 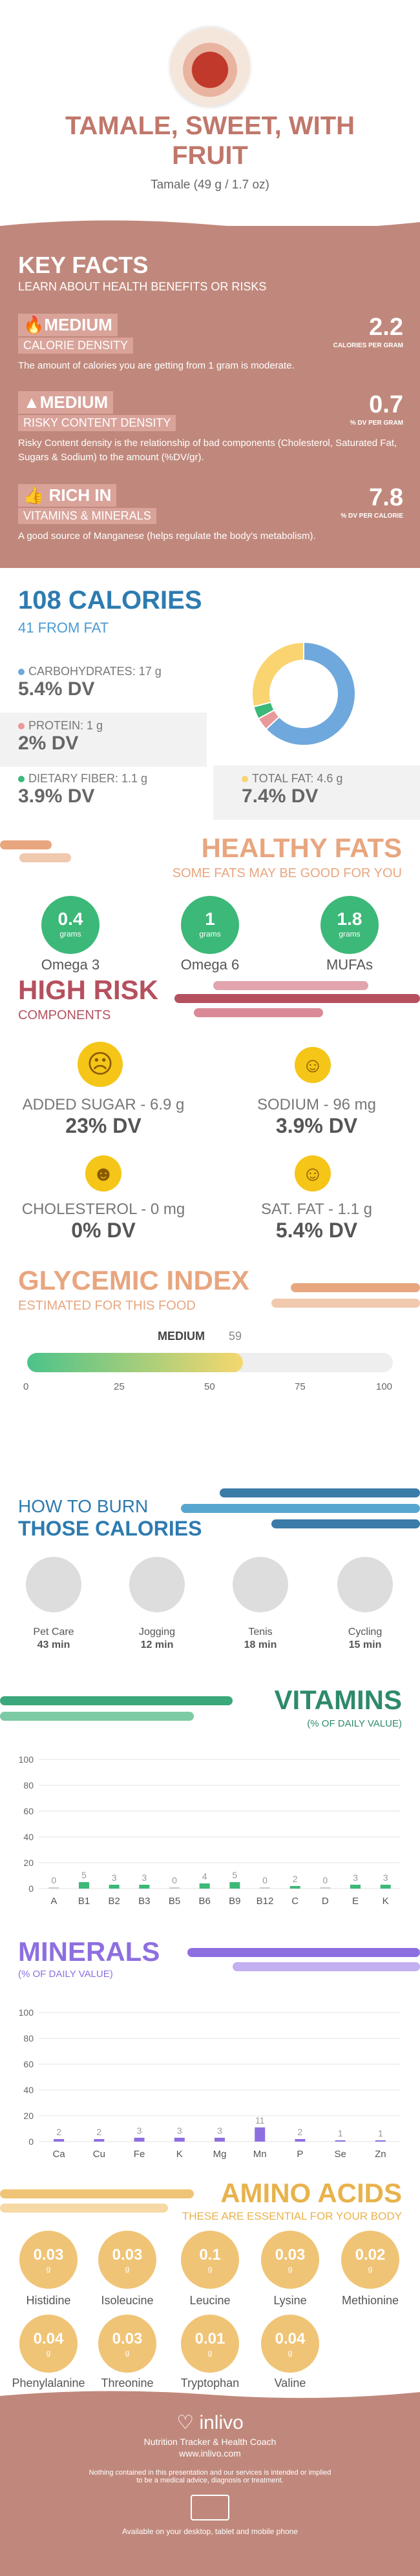 What do you see at coordinates (34, 495) in the screenshot?
I see `thumbs-up-icon: 👍` at bounding box center [34, 495].